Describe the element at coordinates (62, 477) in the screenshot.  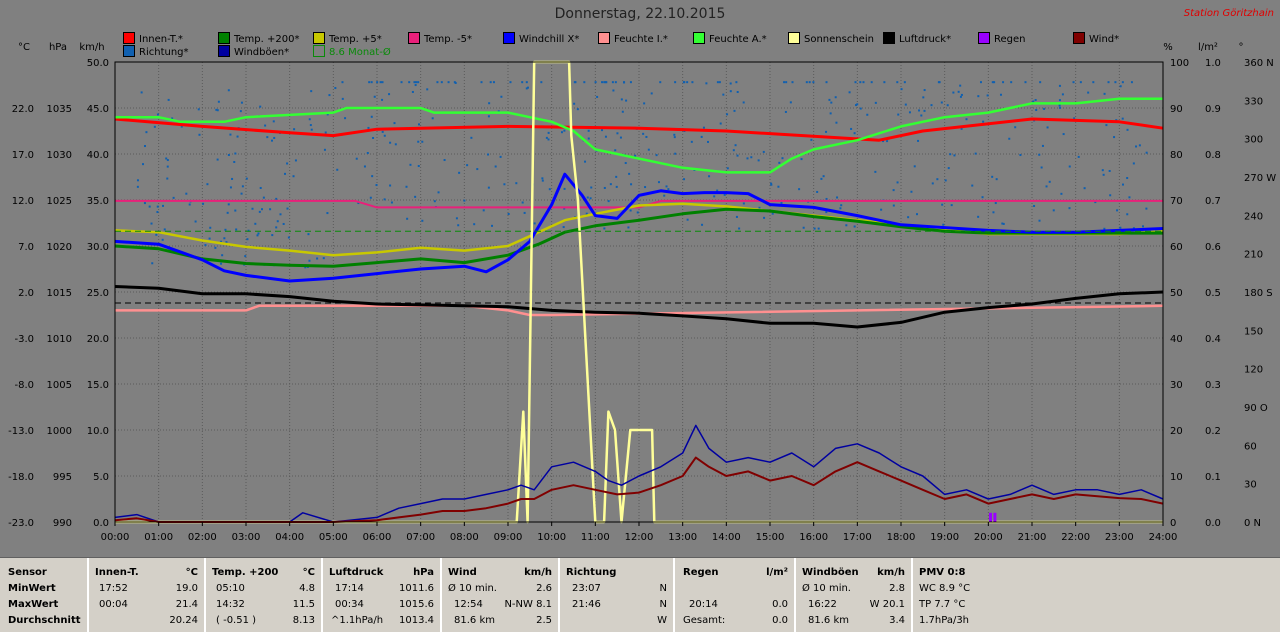
I see `y-tick-label-hpa: 995` at that location.